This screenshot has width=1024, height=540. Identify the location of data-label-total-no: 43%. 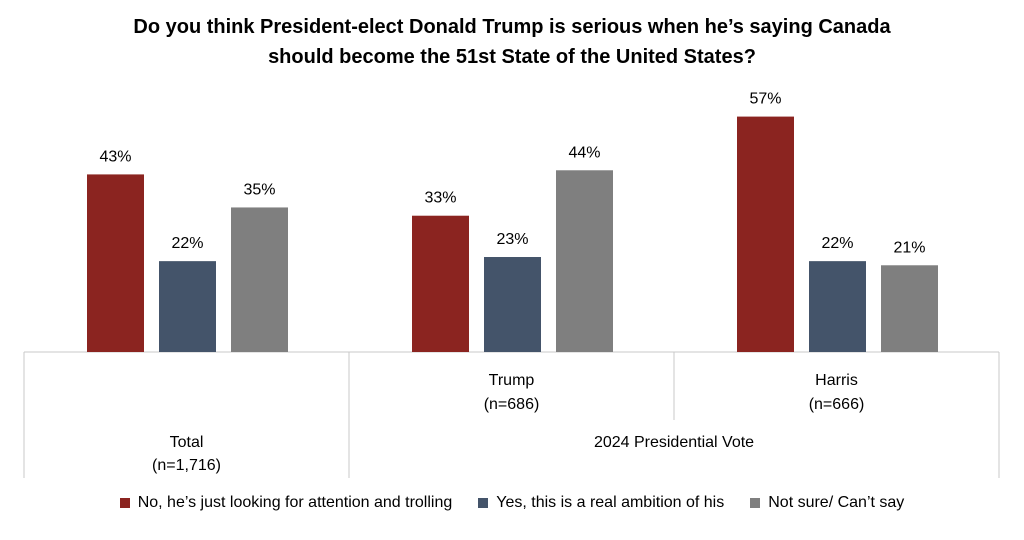
(115, 156).